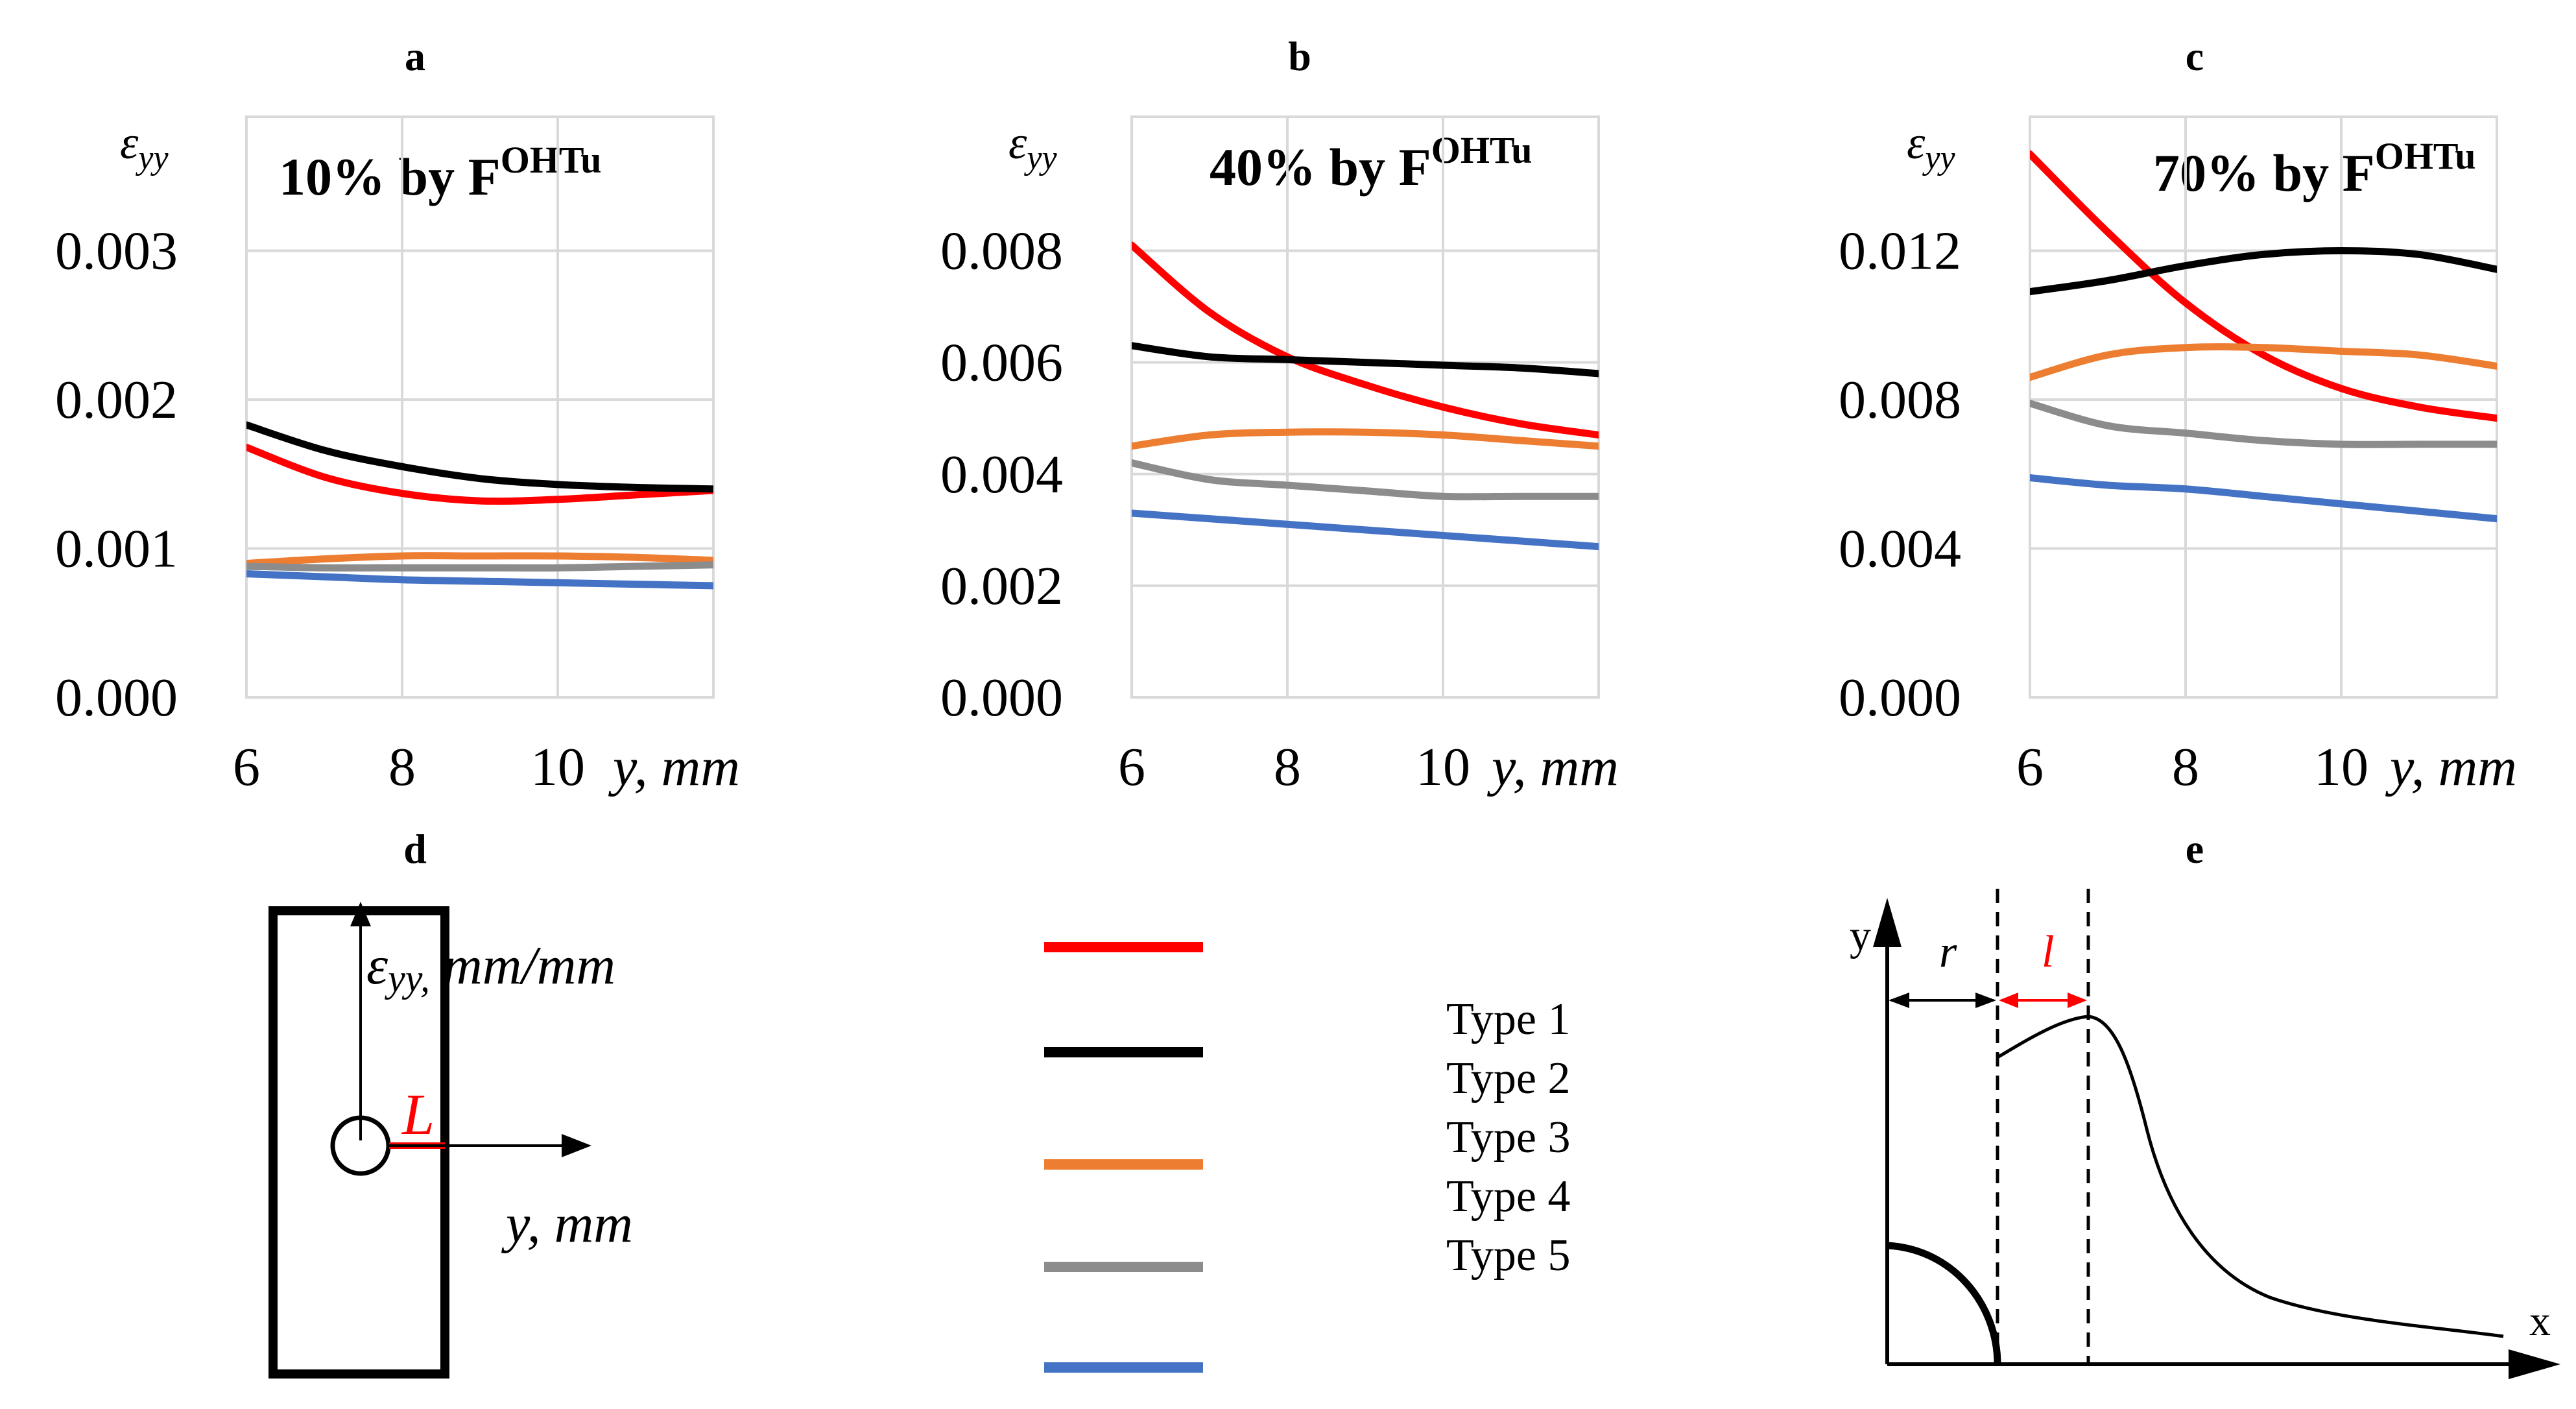  Describe the element at coordinates (2195, 56) in the screenshot. I see `panel-label-c: c` at that location.